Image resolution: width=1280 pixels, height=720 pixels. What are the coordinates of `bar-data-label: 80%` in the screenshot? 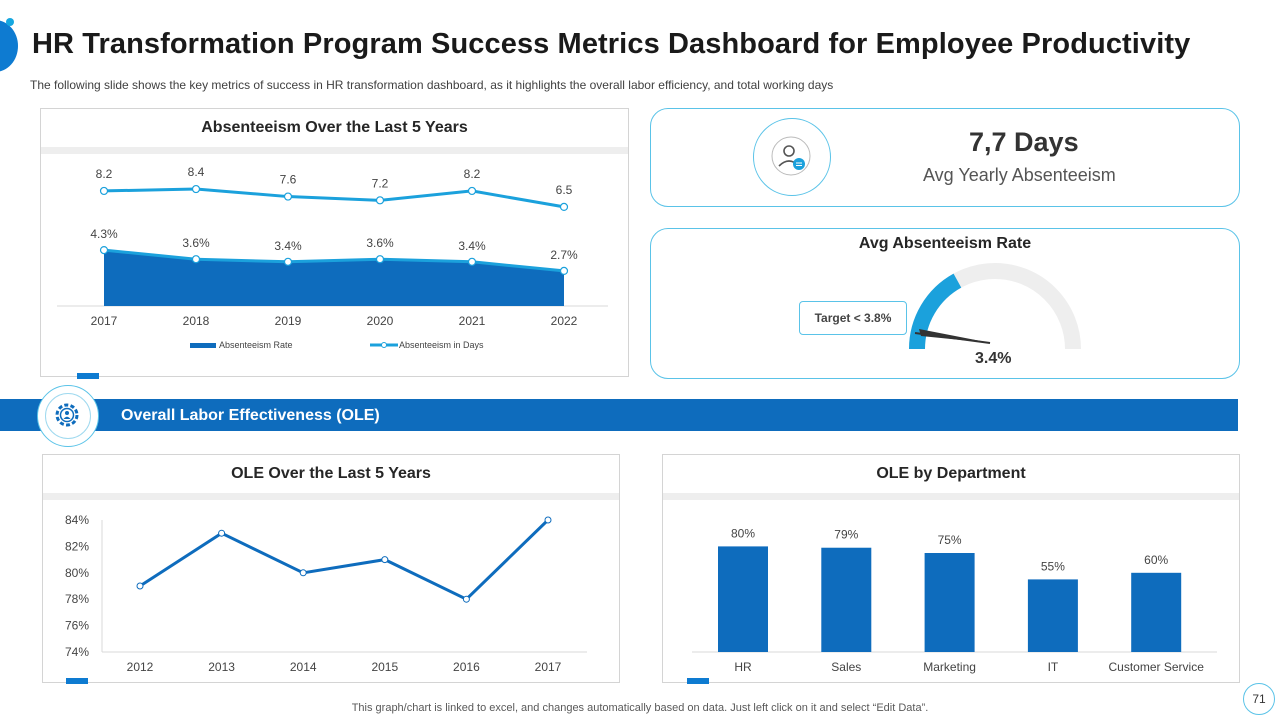 It's located at (743, 533).